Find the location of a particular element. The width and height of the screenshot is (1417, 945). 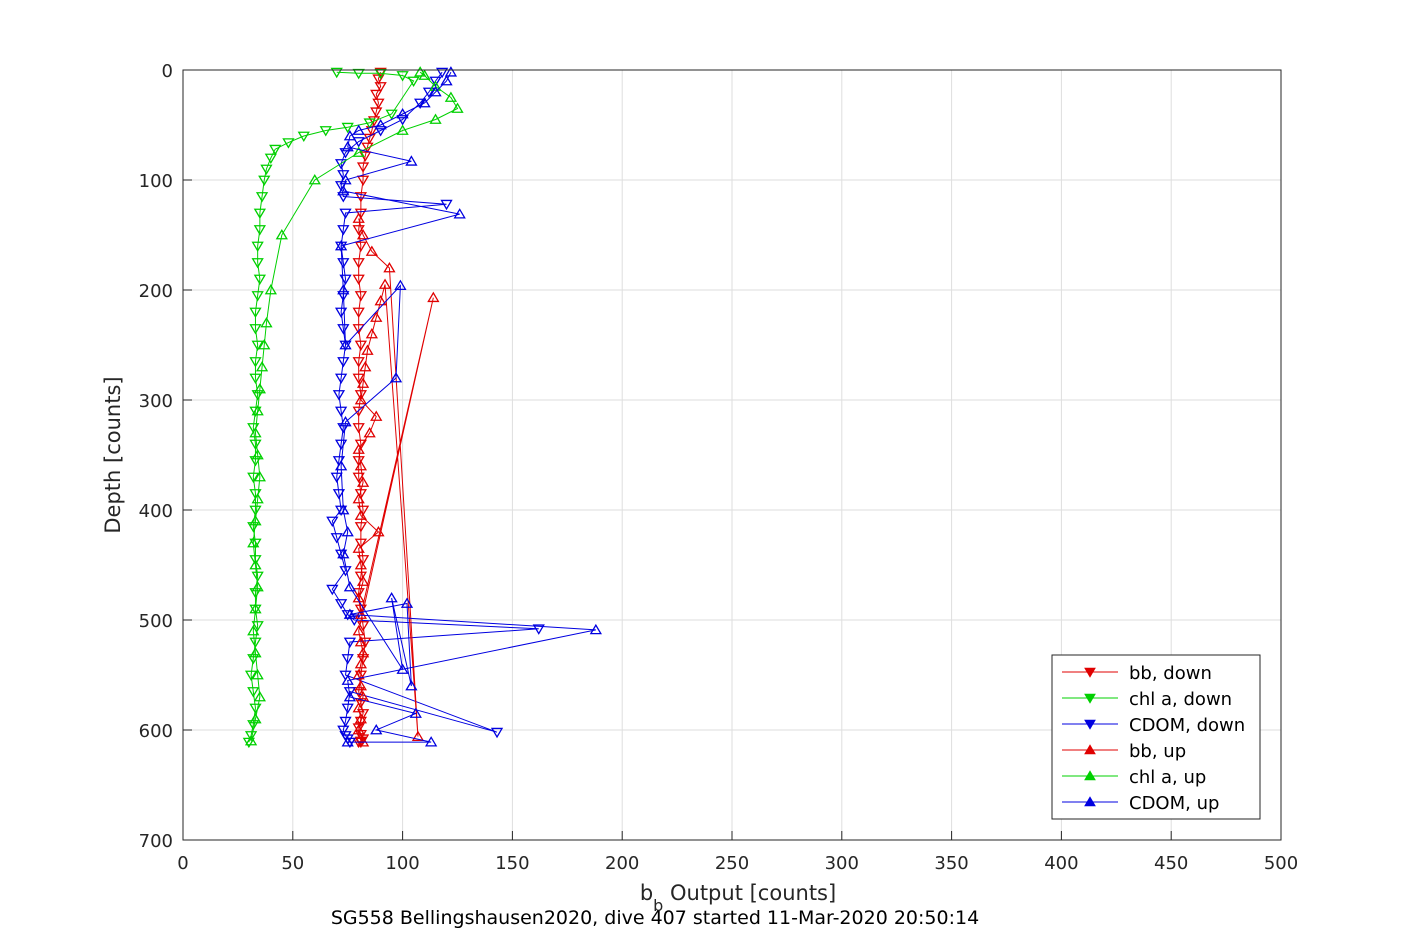

y-axis-label: Depth [counts] is located at coordinates (113, 454).